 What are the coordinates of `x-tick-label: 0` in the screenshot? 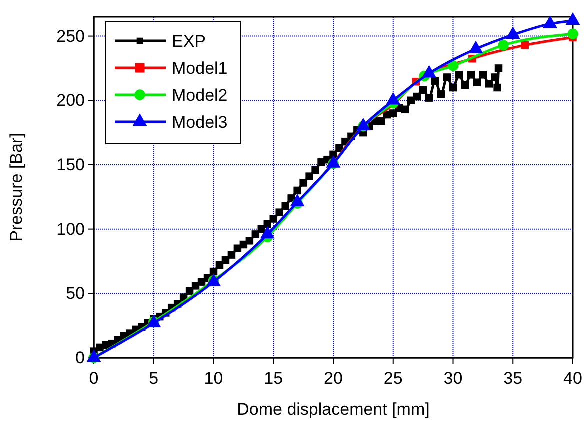 It's located at (94, 378).